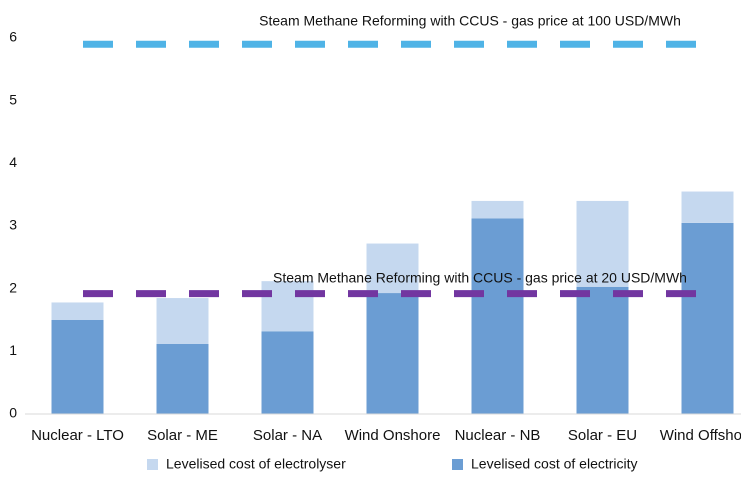 The width and height of the screenshot is (741, 486). Describe the element at coordinates (182, 435) in the screenshot. I see `x-tick-label: Solar - ME` at that location.